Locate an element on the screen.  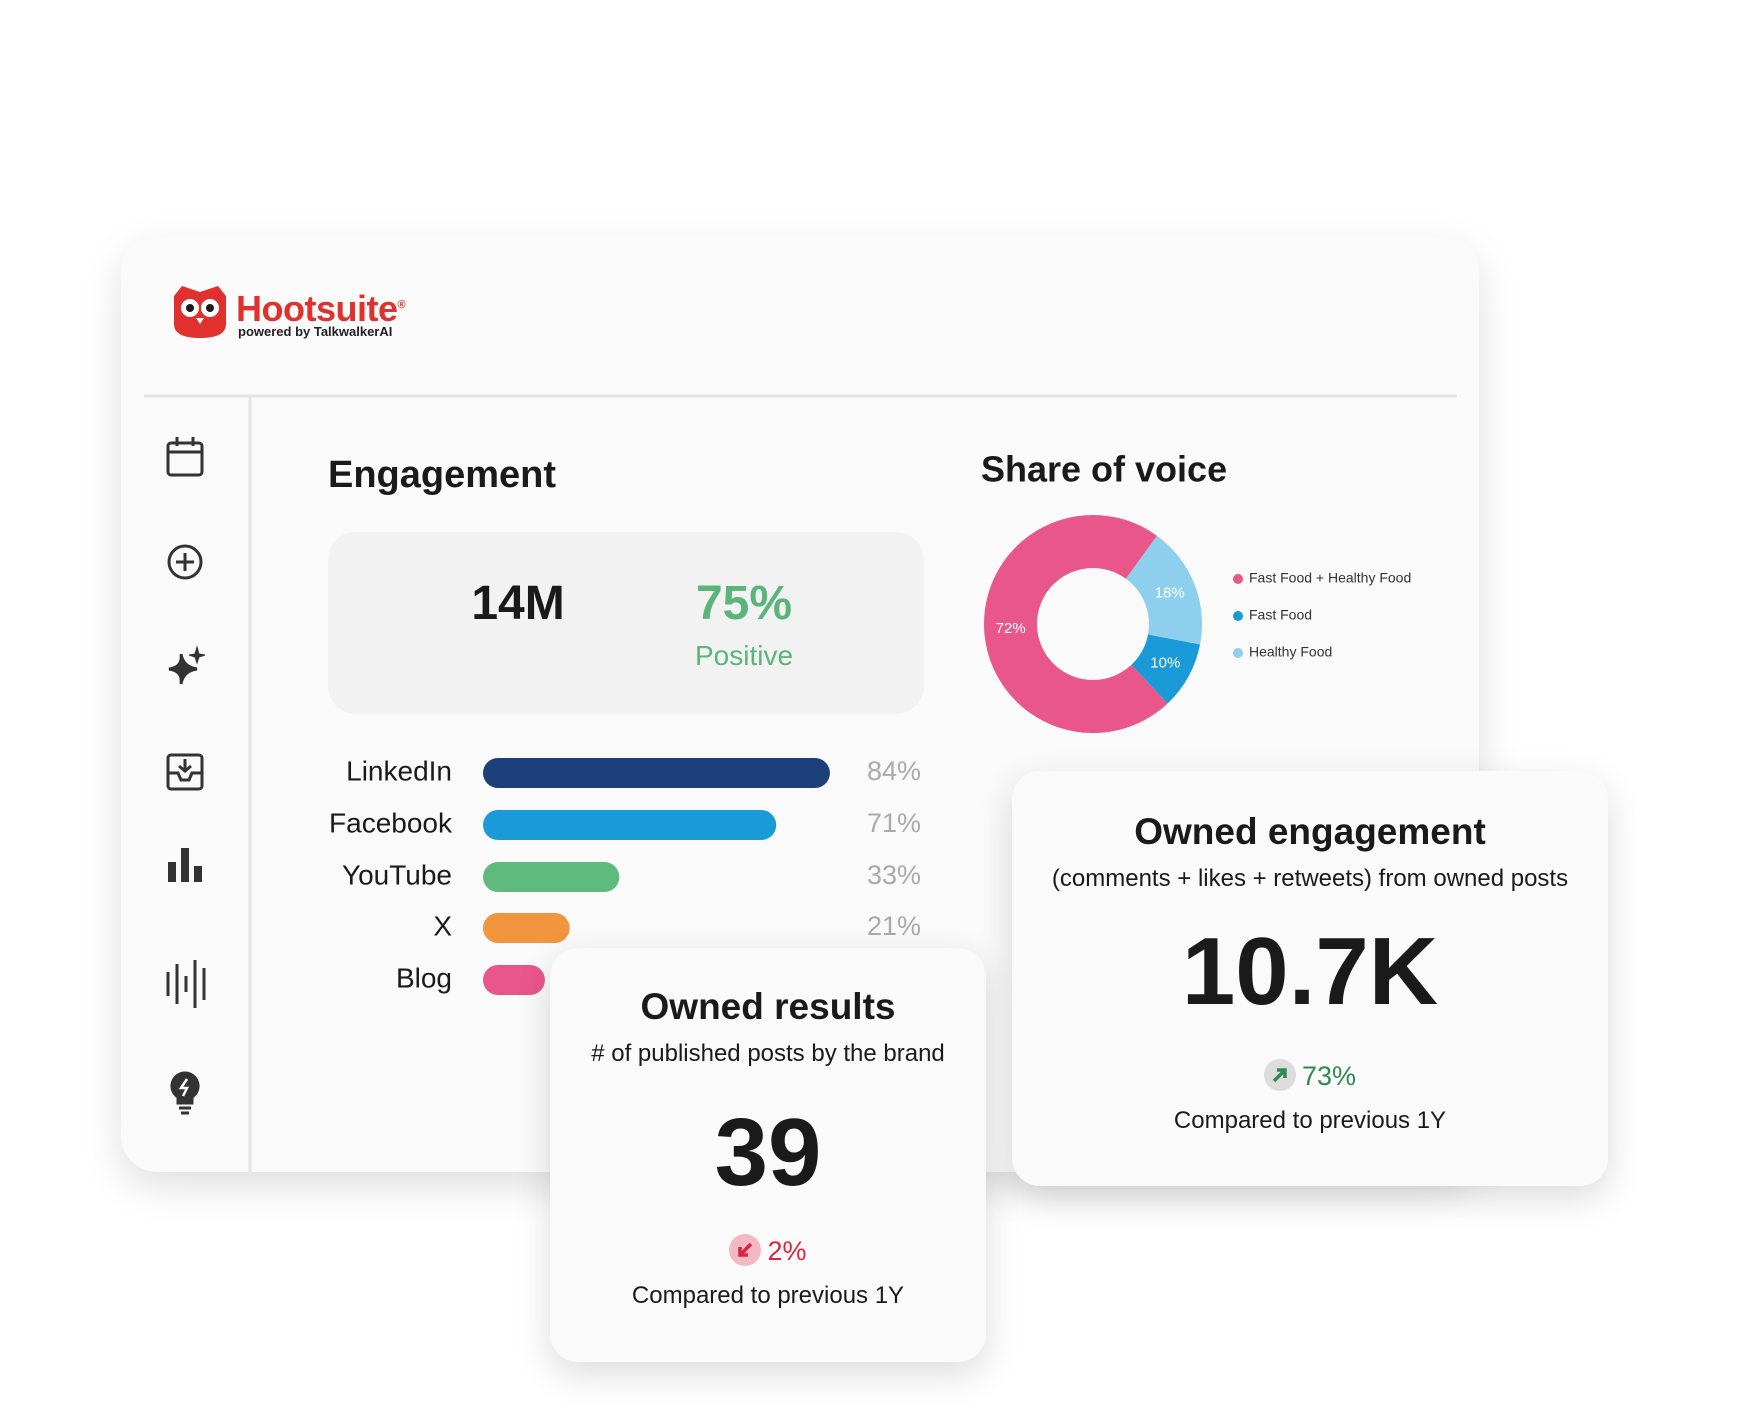
engagement-summary: 14M 75% Positive is located at coordinates (626, 623).